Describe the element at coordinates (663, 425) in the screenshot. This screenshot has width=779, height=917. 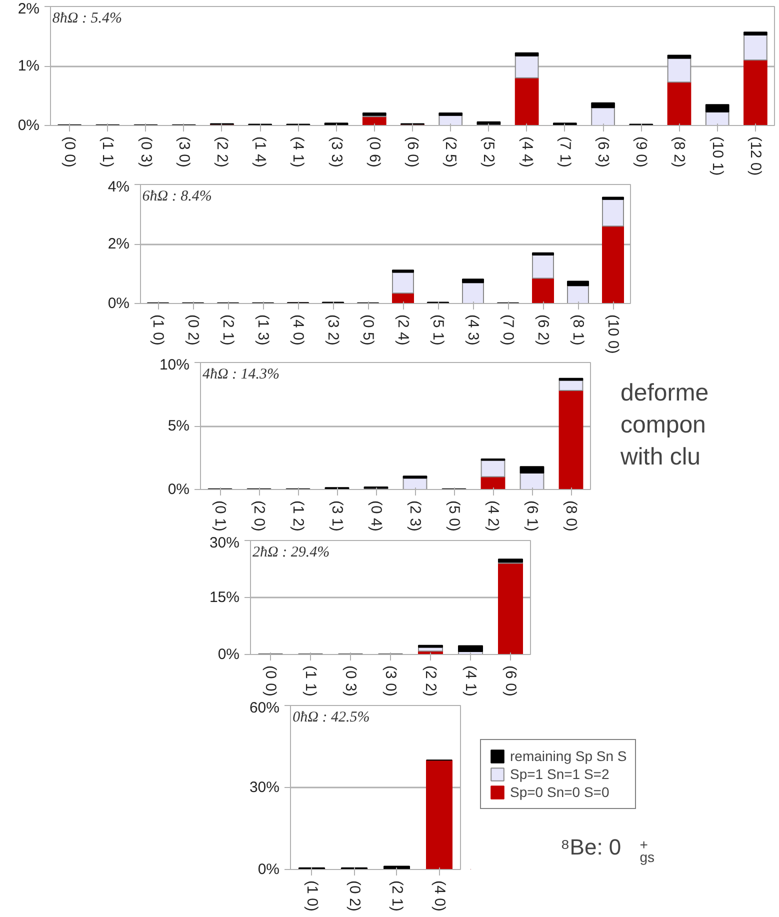
I see `text: compon` at that location.